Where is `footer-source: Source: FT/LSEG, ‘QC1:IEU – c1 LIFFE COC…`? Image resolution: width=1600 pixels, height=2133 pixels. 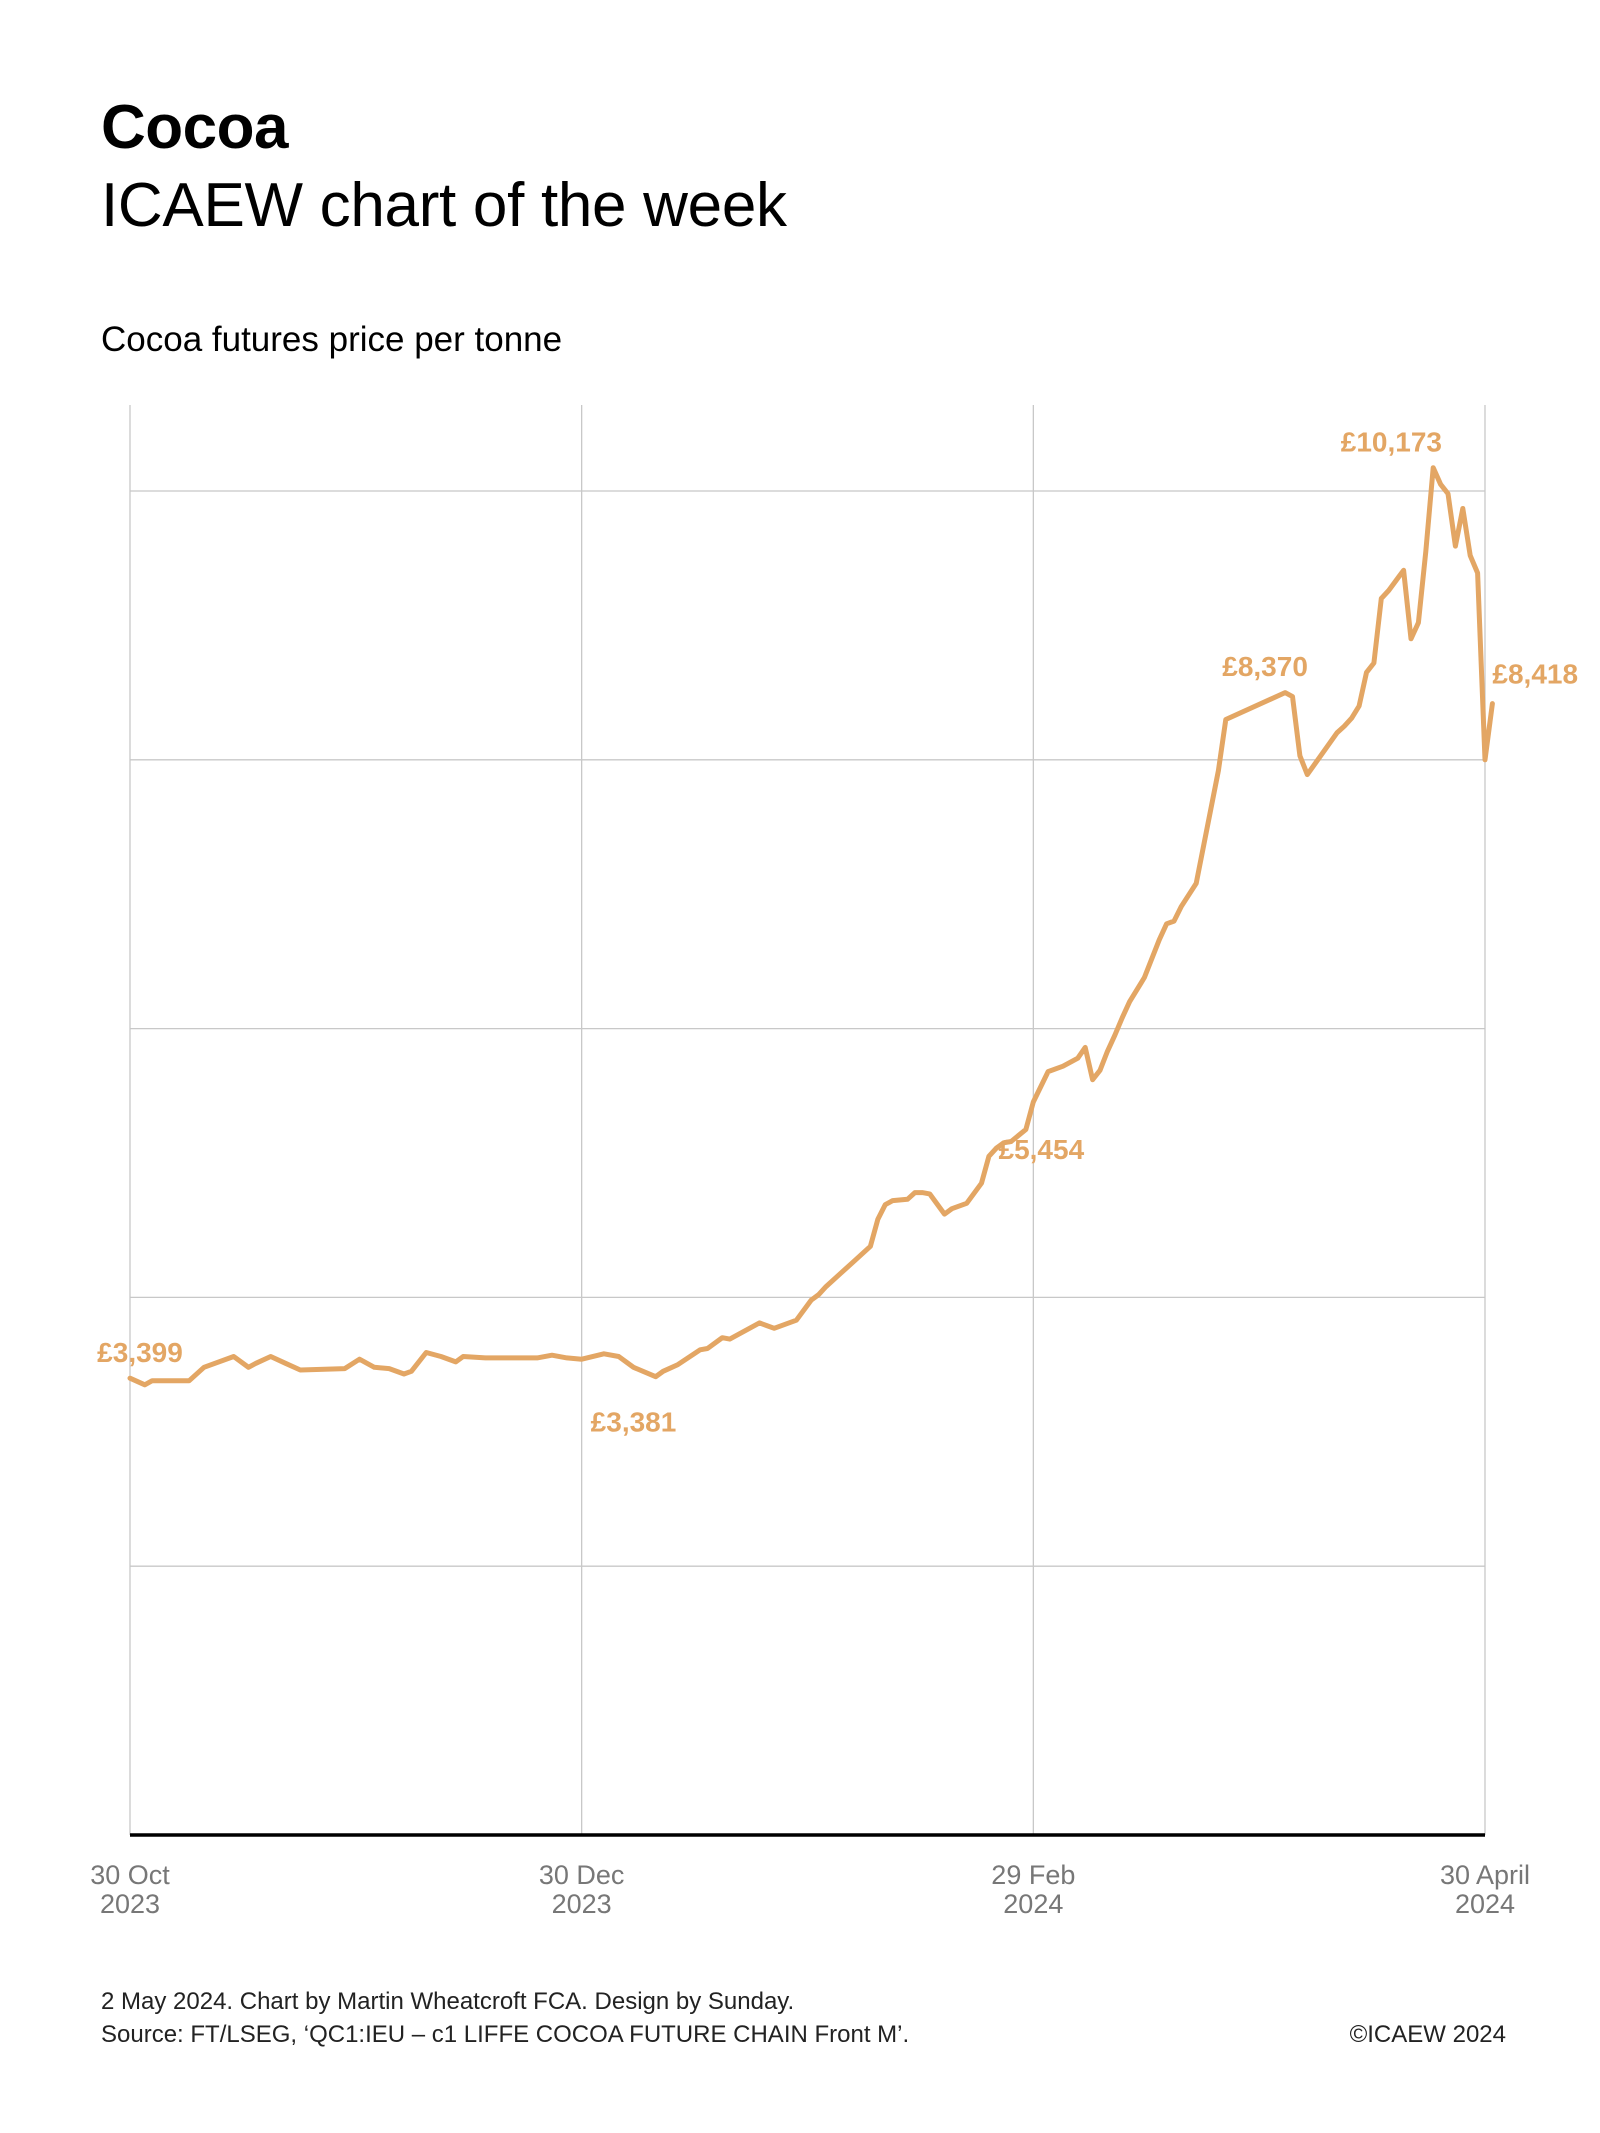
footer-source: Source: FT/LSEG, ‘QC1:IEU – c1 LIFFE COC… is located at coordinates (505, 2034).